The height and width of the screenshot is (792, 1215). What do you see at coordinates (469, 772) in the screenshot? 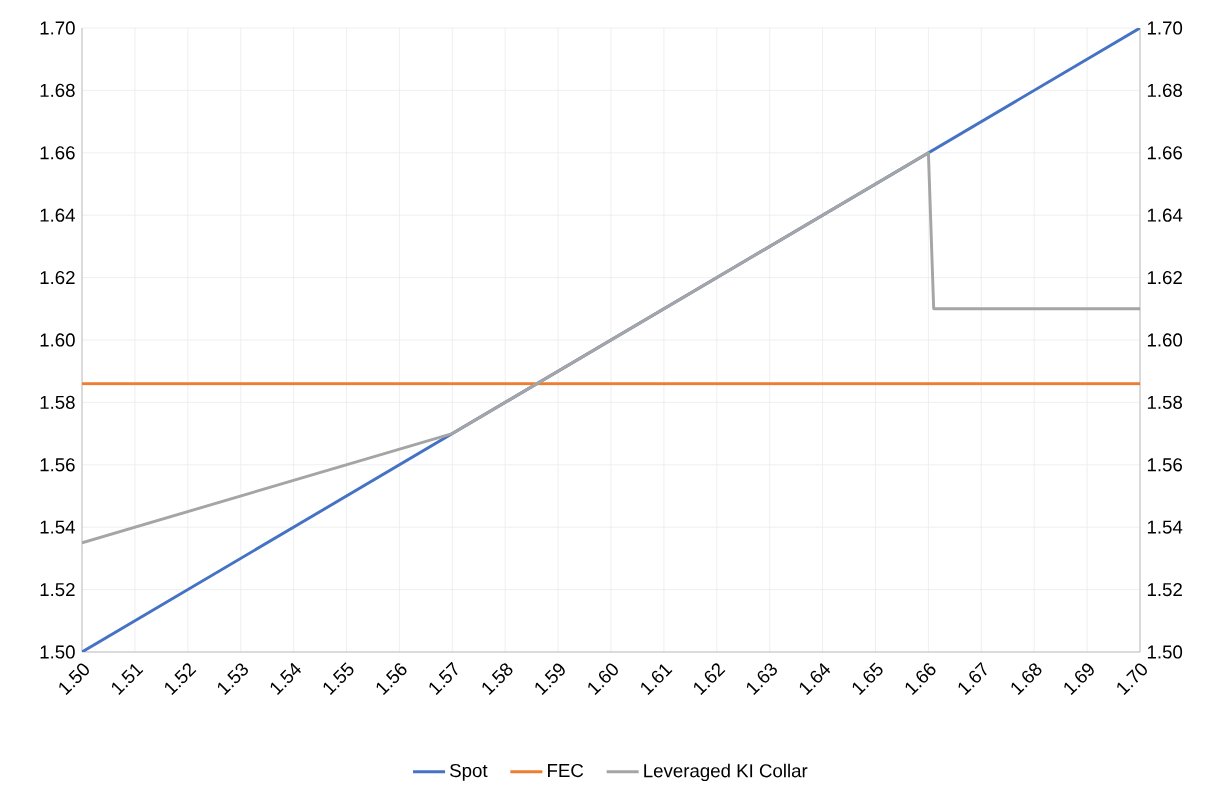
I see `legend-label: Spot` at bounding box center [469, 772].